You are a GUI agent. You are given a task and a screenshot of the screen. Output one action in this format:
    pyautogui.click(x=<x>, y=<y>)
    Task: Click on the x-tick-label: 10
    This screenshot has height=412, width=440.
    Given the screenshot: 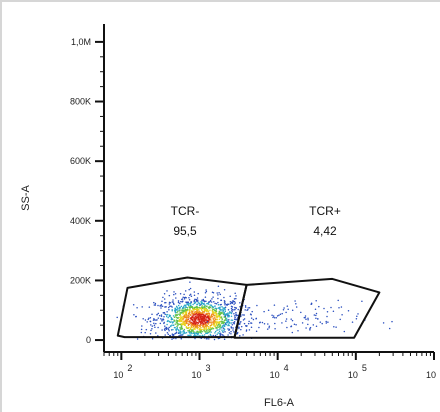 What is the action you would take?
    pyautogui.click(x=353, y=375)
    